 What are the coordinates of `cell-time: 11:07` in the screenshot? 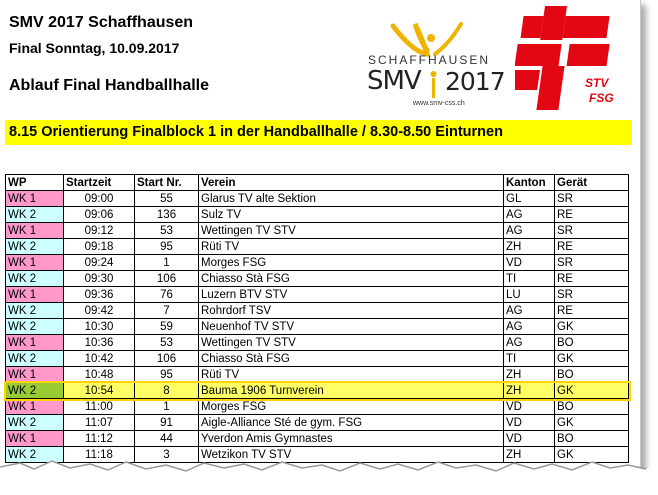 It's located at (99, 422).